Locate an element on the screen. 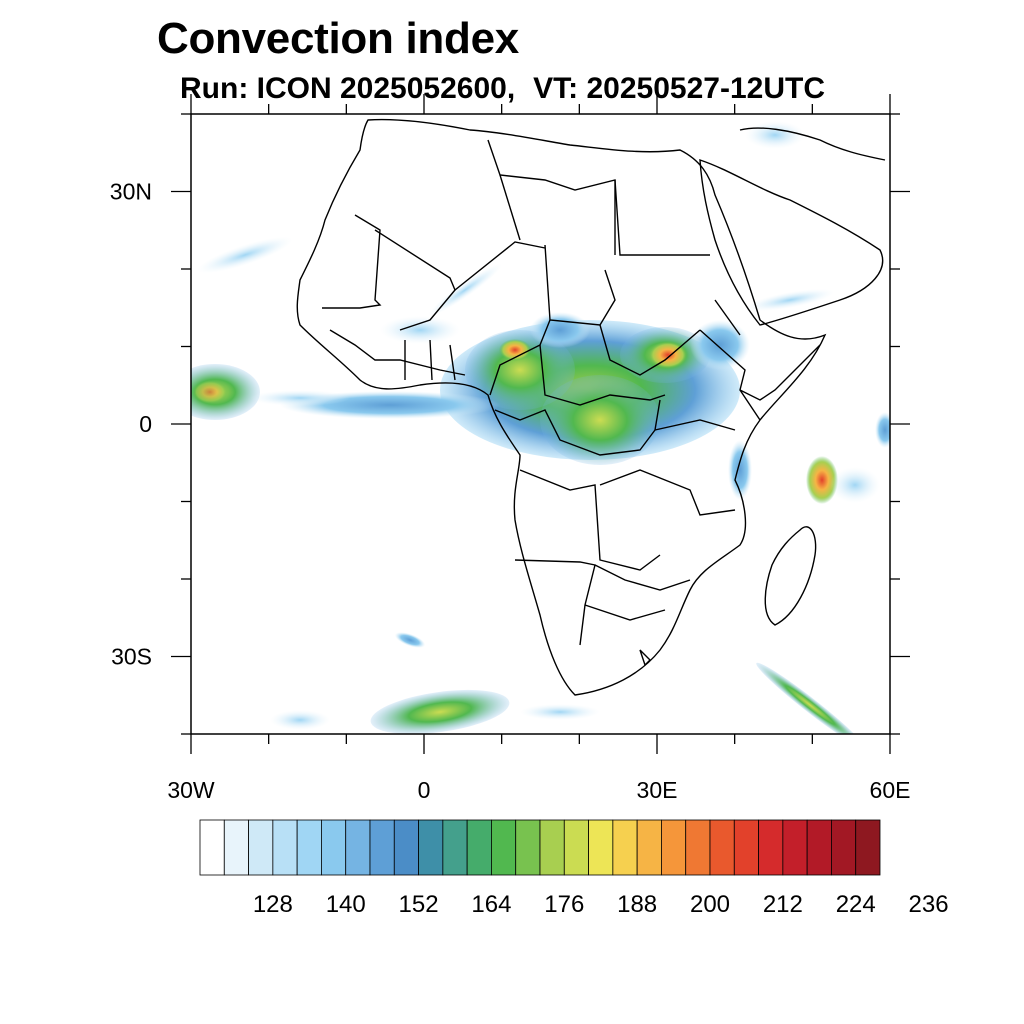 The height and width of the screenshot is (1024, 1024). x-tick-label: 0 is located at coordinates (424, 790).